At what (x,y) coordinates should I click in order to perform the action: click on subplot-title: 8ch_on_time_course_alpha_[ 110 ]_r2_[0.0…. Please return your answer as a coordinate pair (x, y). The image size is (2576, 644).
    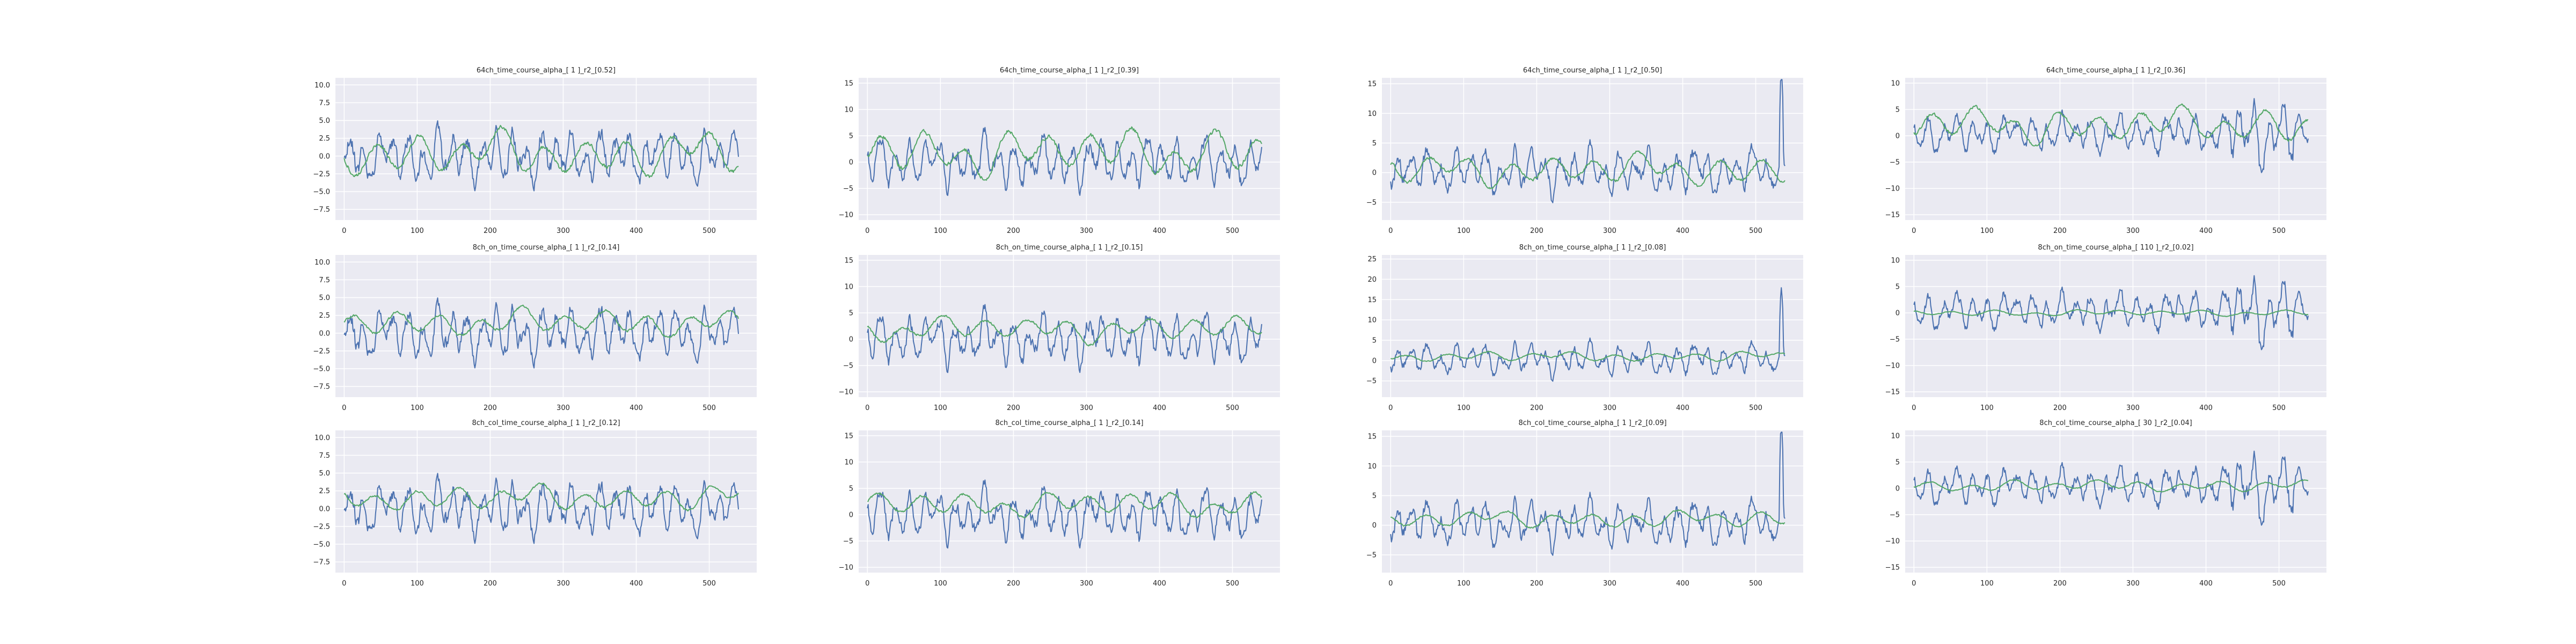
    Looking at the image, I should click on (2115, 248).